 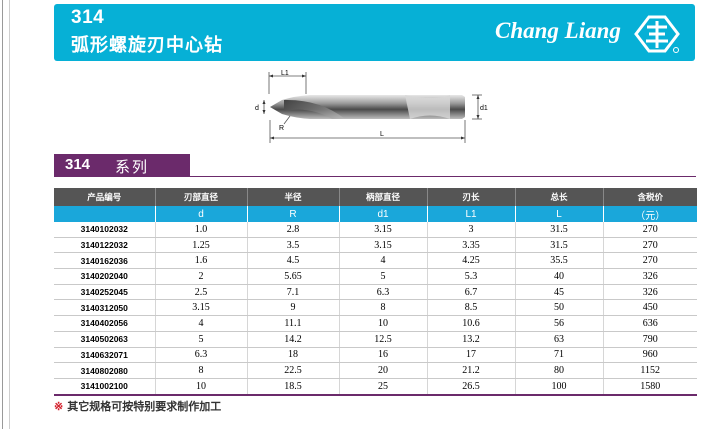 I want to click on spec-cell: 21.2, so click(x=471, y=370).